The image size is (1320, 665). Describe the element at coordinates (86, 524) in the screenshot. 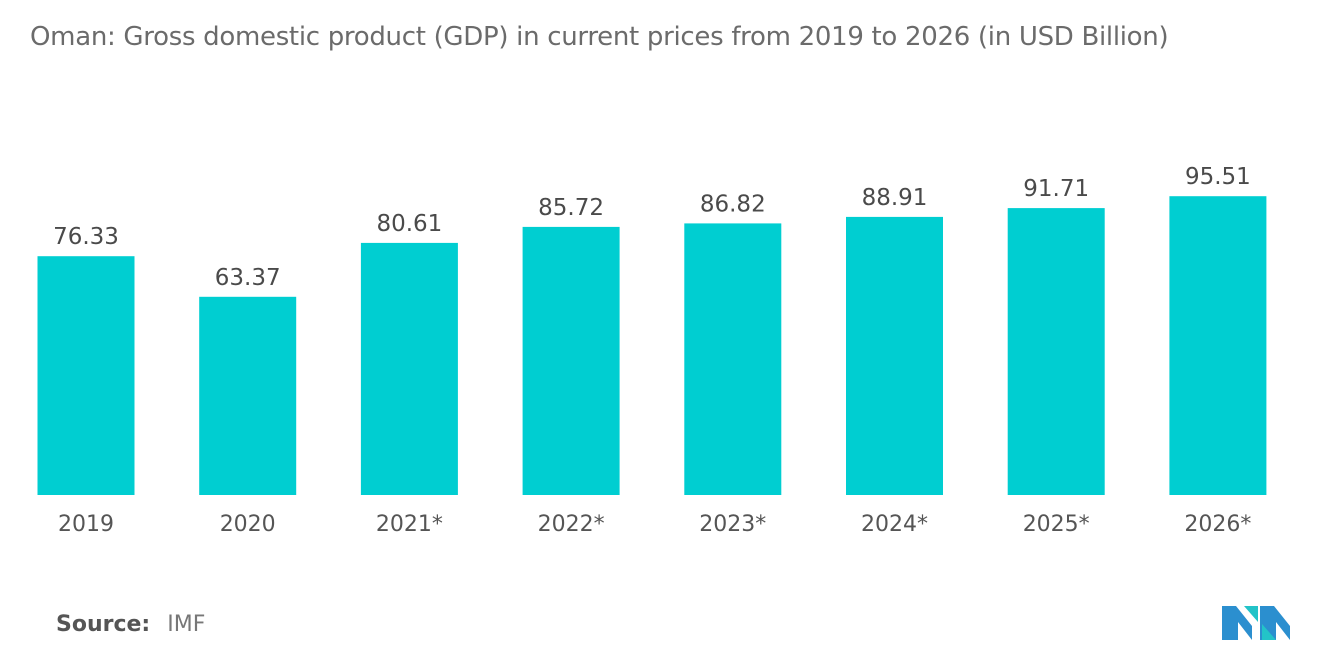

I see `x-tick-label: 2019` at that location.